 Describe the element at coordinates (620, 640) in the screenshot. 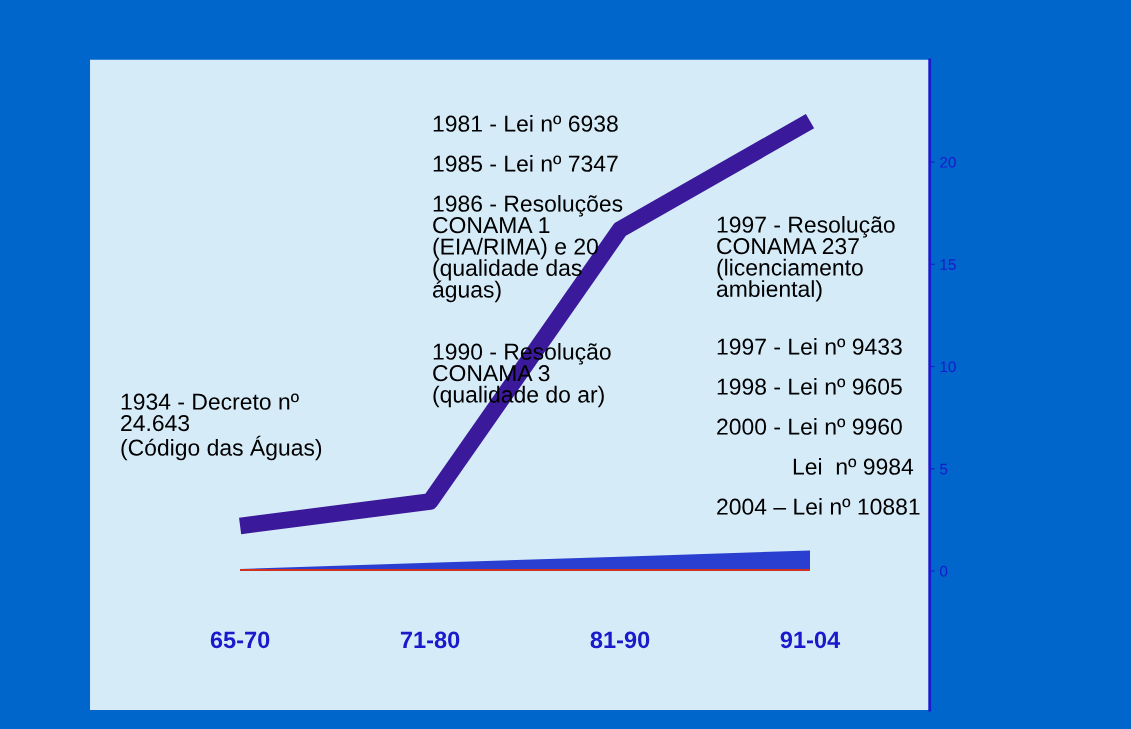

I see `x-tick-label: 81-90` at that location.